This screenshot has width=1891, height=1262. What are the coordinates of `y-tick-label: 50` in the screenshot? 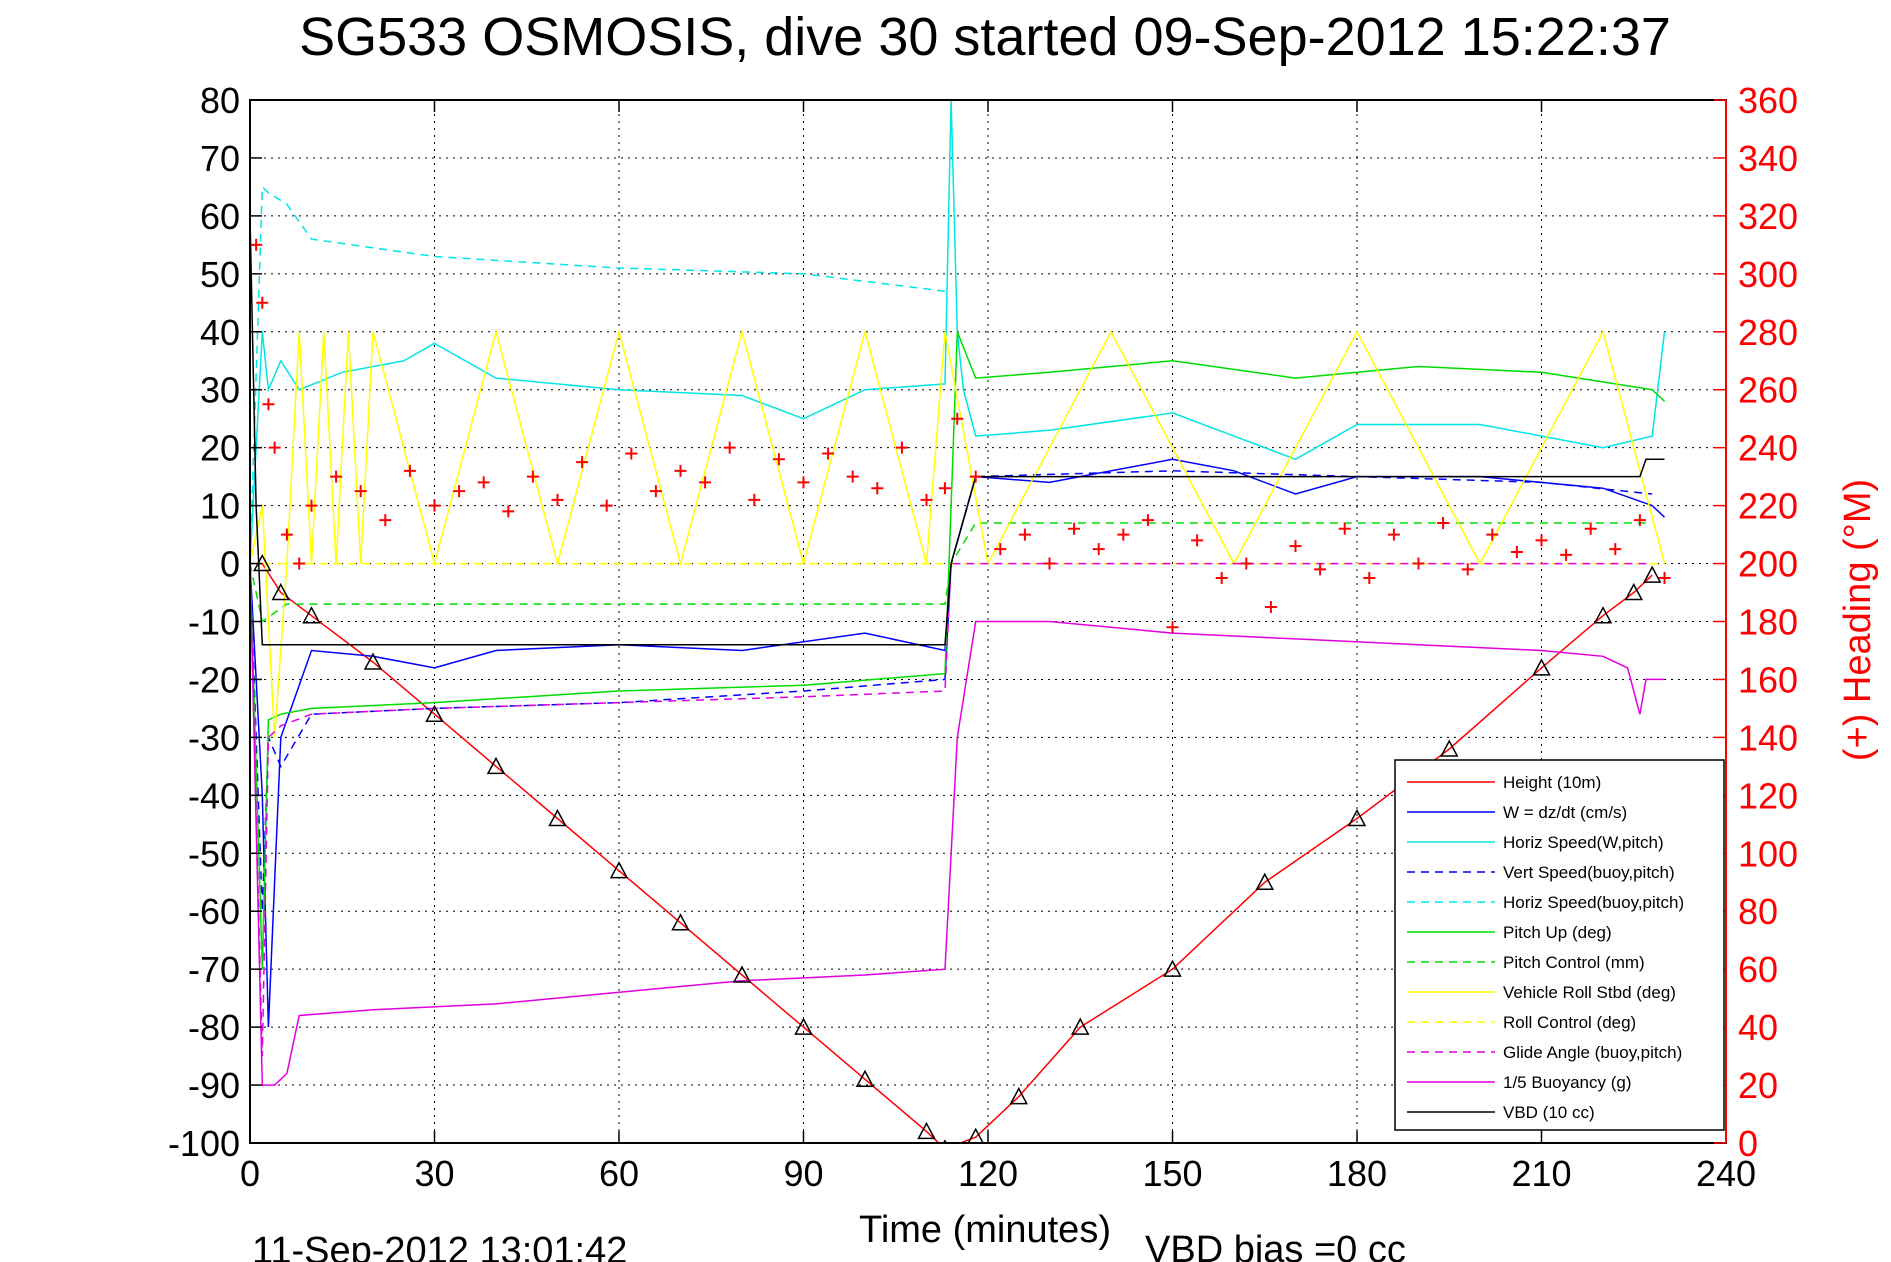 It's located at (220, 274).